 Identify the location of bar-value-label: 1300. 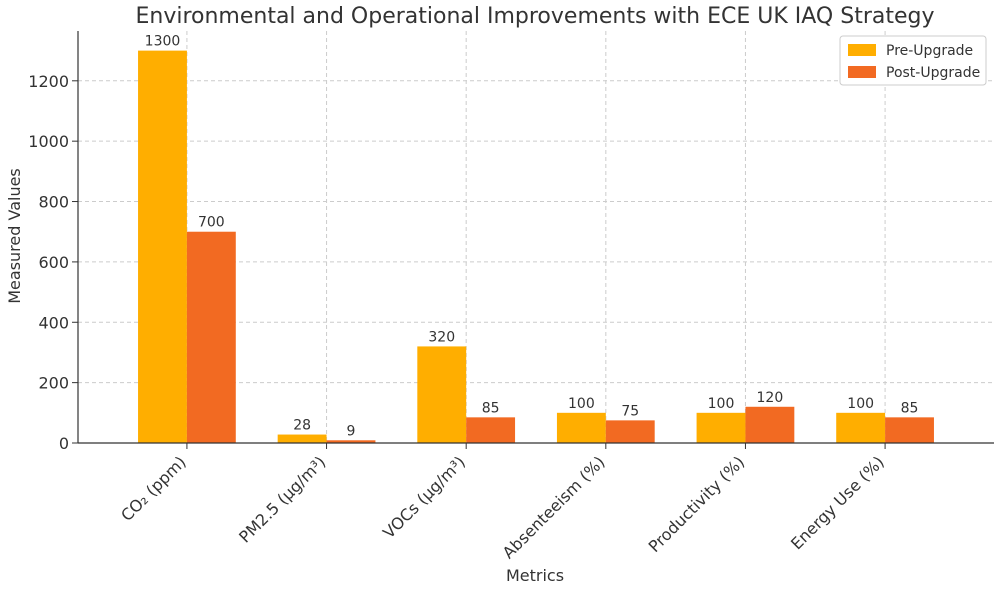
(163, 42).